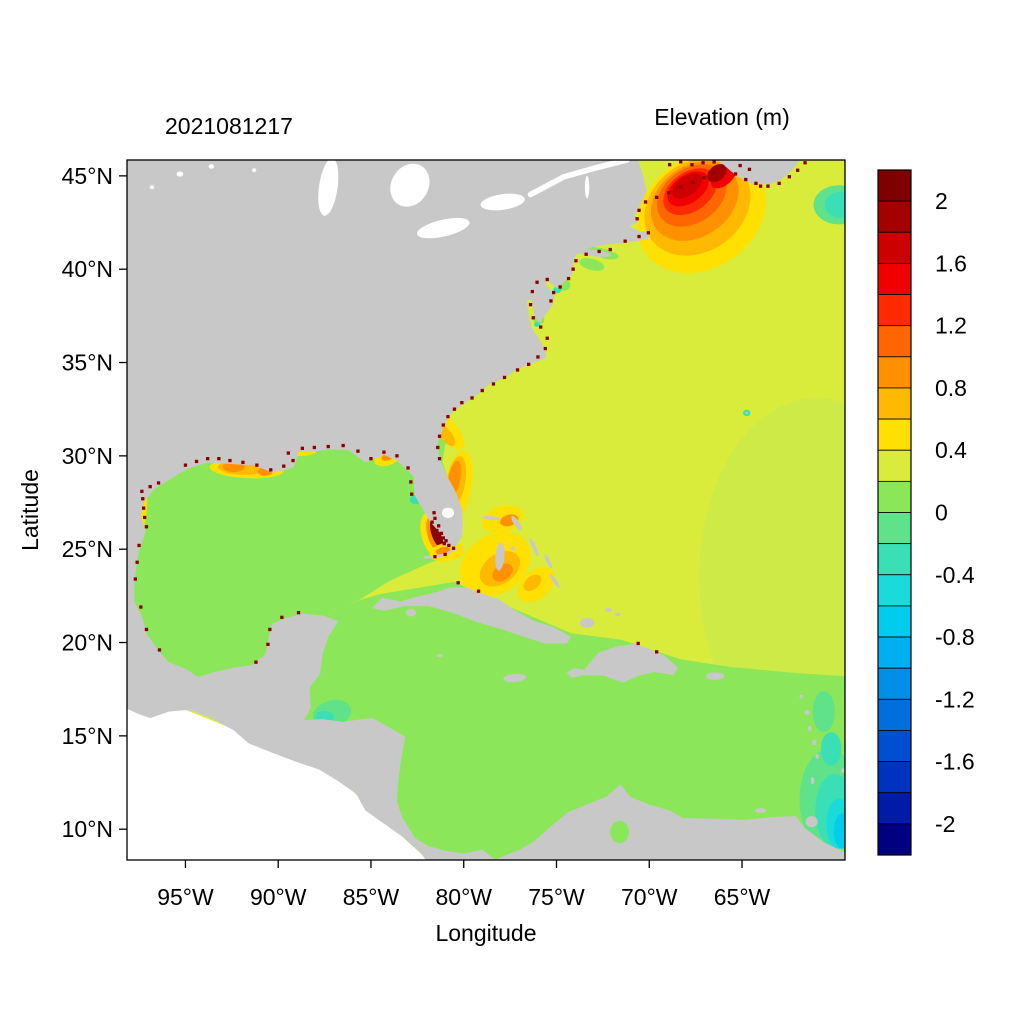  Describe the element at coordinates (500, 556) in the screenshot. I see `land-andros` at that location.